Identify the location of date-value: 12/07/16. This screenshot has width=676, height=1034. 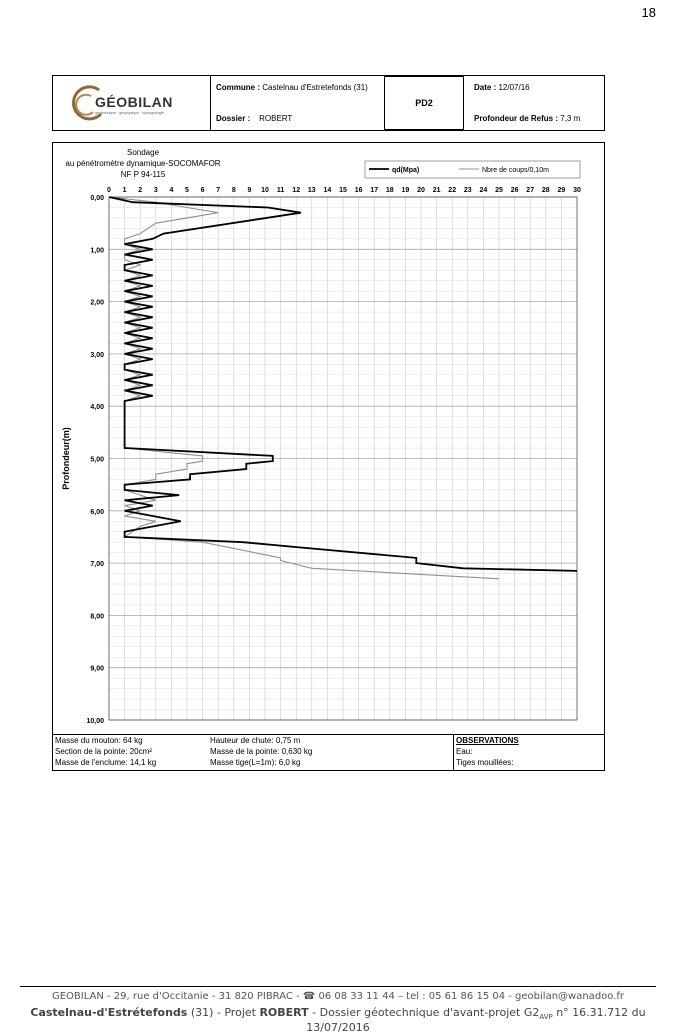
(514, 87).